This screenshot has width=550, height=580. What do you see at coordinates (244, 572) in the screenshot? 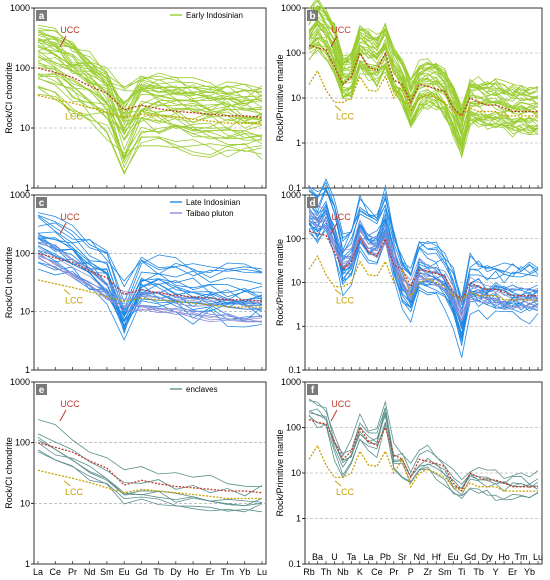
I see `x-category-label: Yb` at bounding box center [244, 572].